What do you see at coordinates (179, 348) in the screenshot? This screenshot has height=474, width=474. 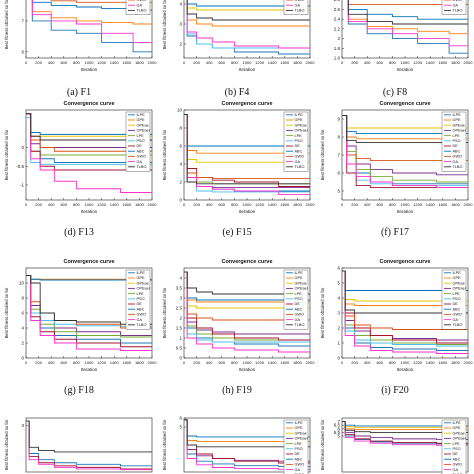 I see `y-tick-label: 0.5` at bounding box center [179, 348].